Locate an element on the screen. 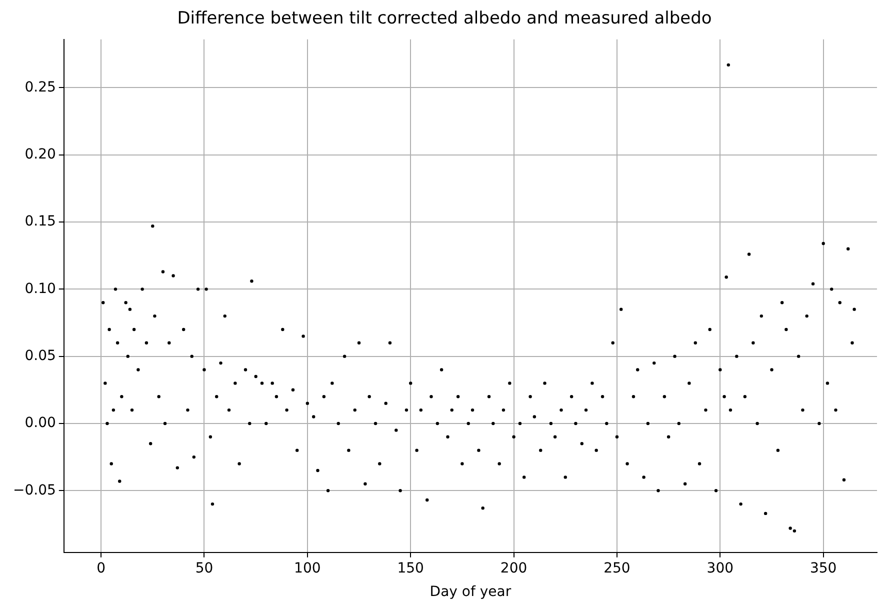 The height and width of the screenshot is (607, 881). y-tick-label: 0.25 is located at coordinates (40, 87).